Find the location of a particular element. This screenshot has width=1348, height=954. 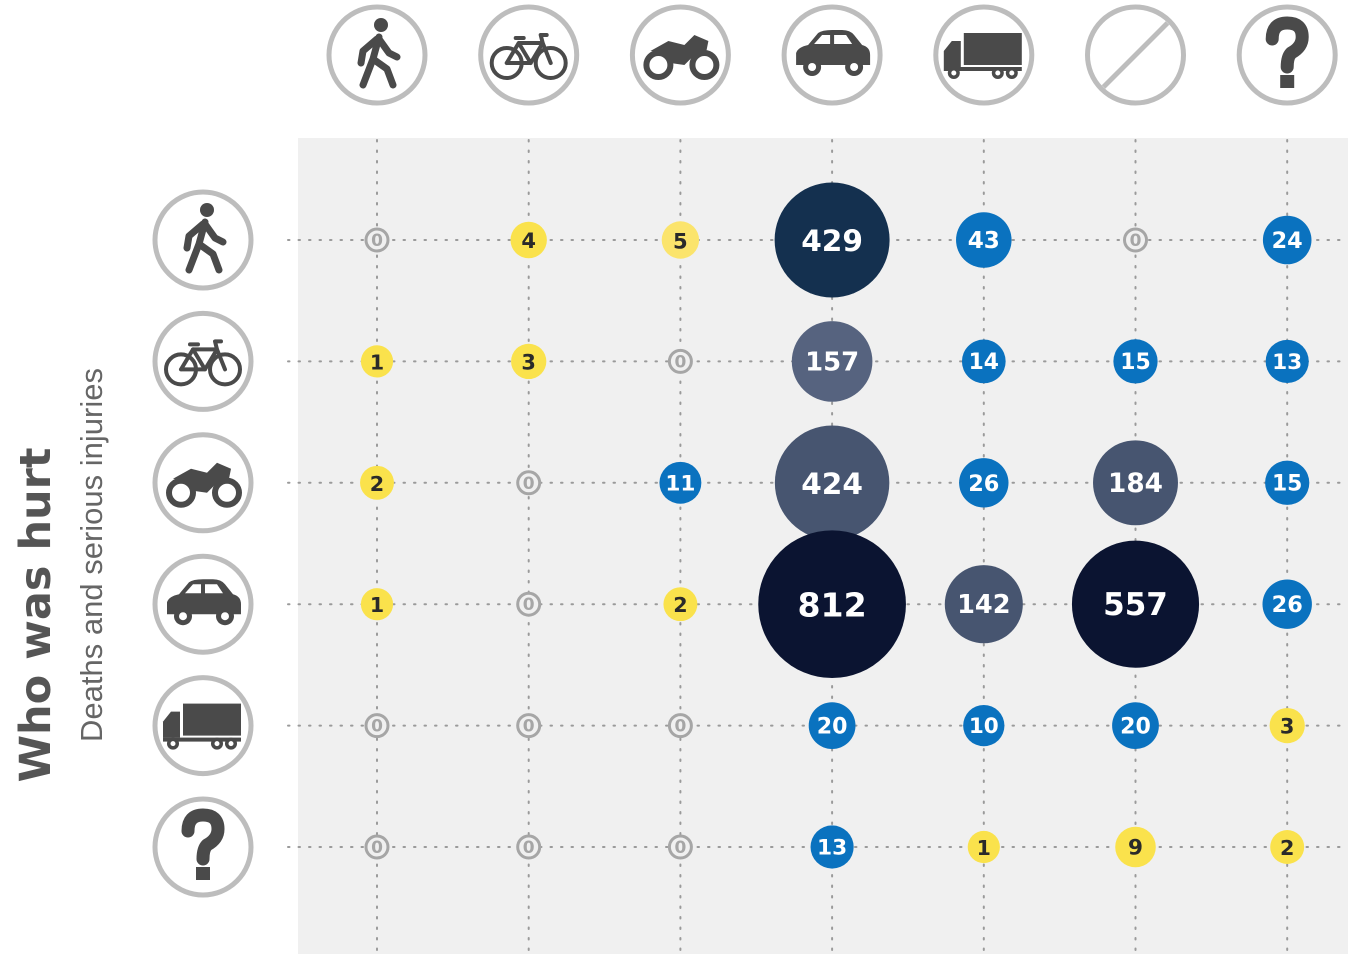

value-label: 24 is located at coordinates (1287, 241).